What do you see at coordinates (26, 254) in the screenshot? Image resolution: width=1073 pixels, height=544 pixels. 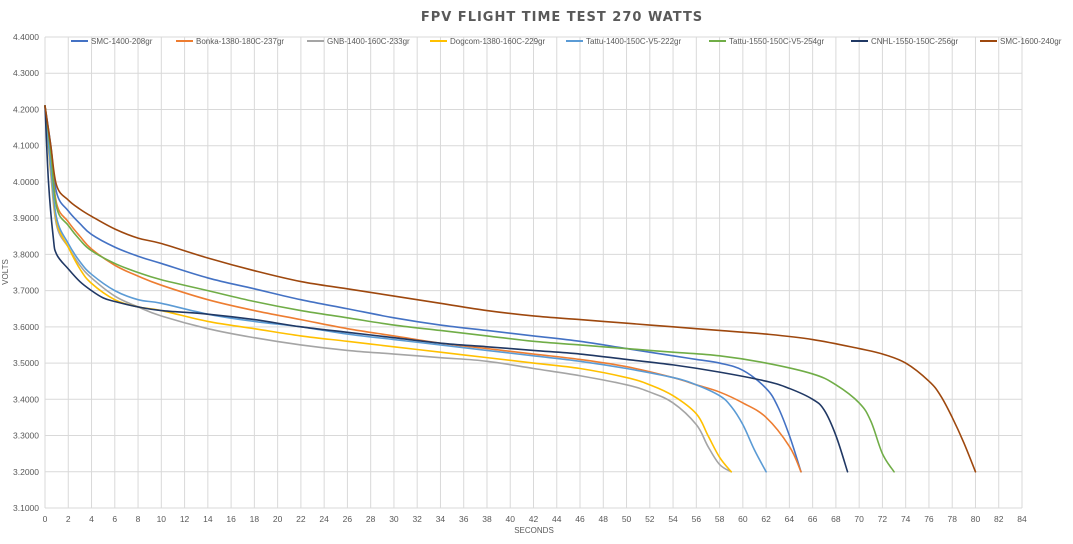 I see `y-tick-label: 3.8000` at bounding box center [26, 254].